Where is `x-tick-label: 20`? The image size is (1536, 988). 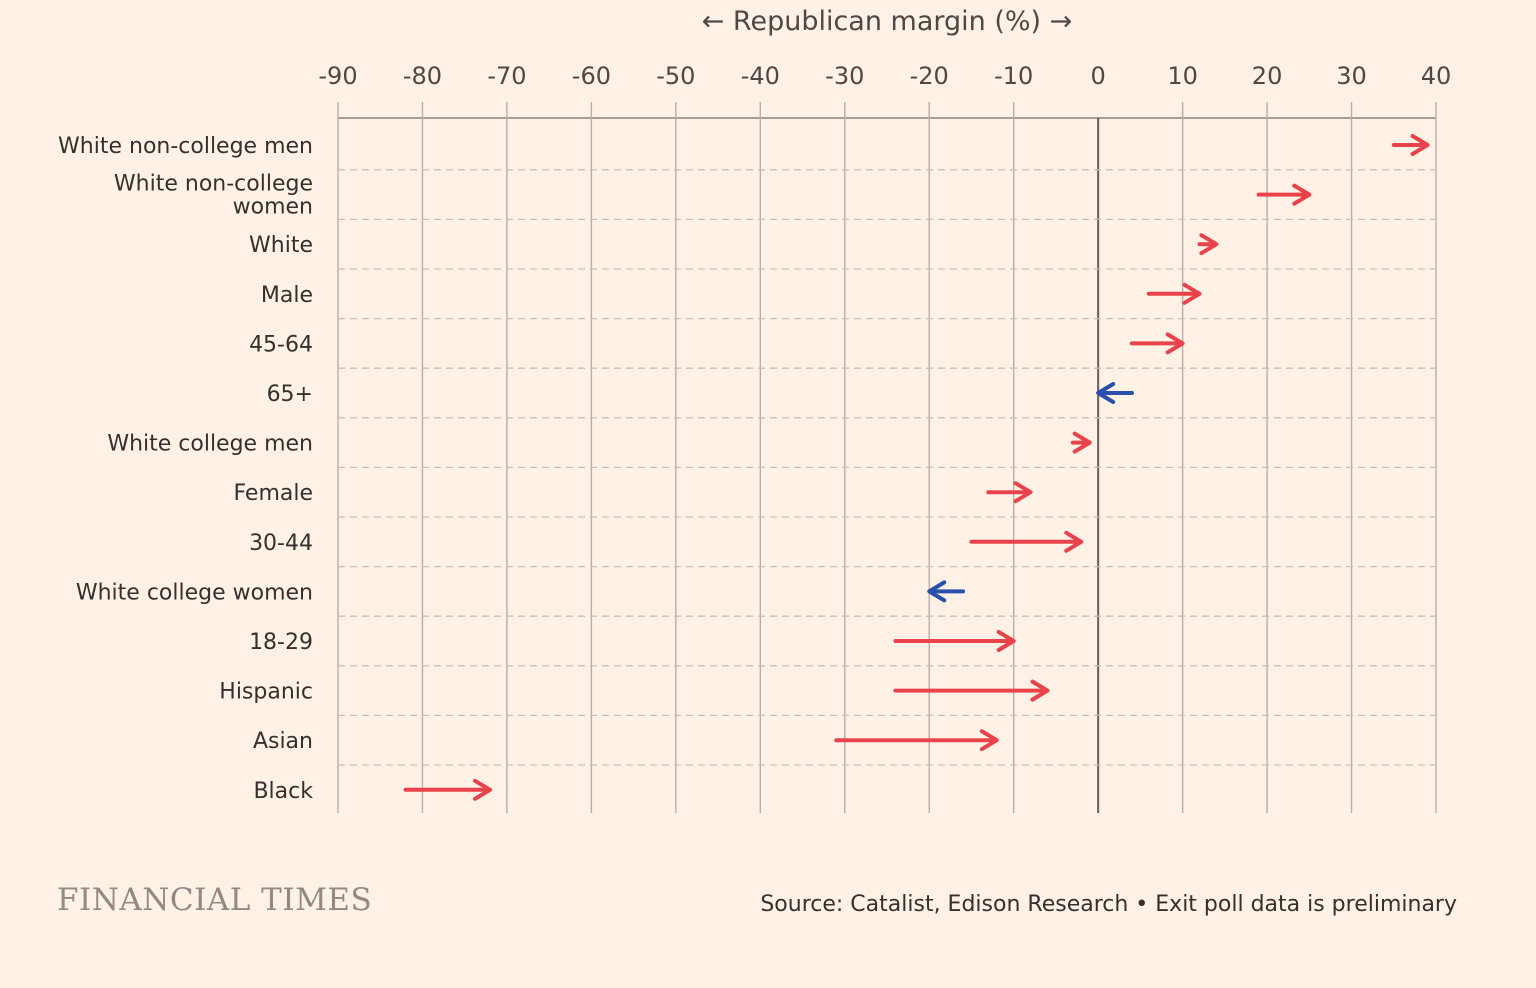 x-tick-label: 20 is located at coordinates (1267, 76).